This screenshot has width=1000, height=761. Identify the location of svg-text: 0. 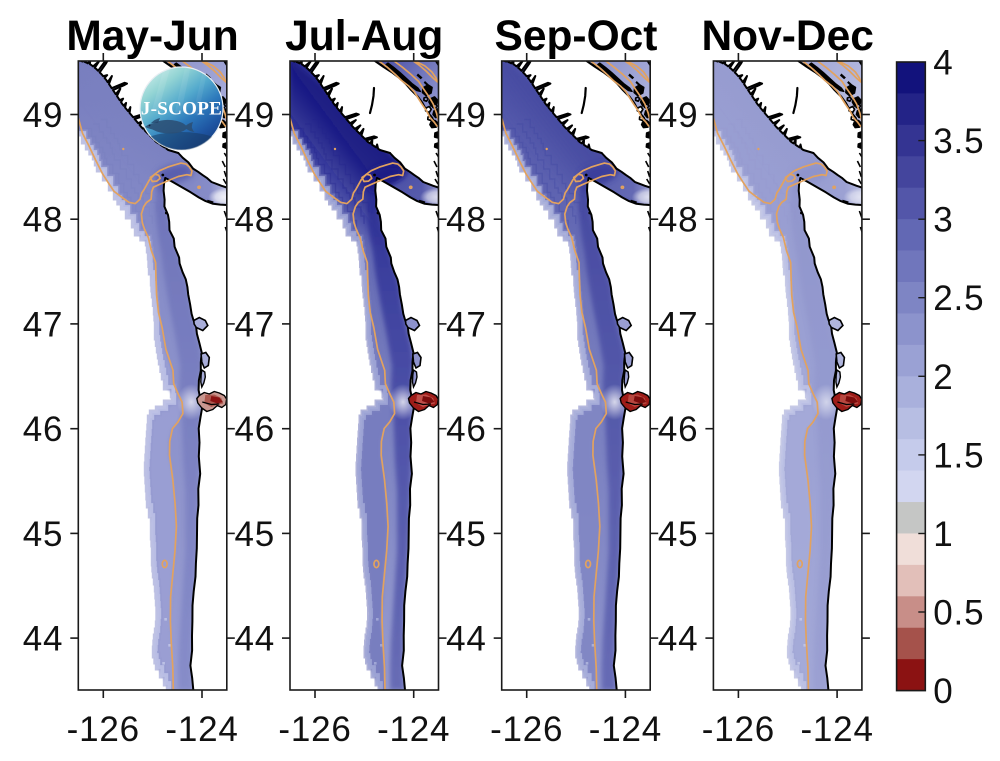
(943, 691).